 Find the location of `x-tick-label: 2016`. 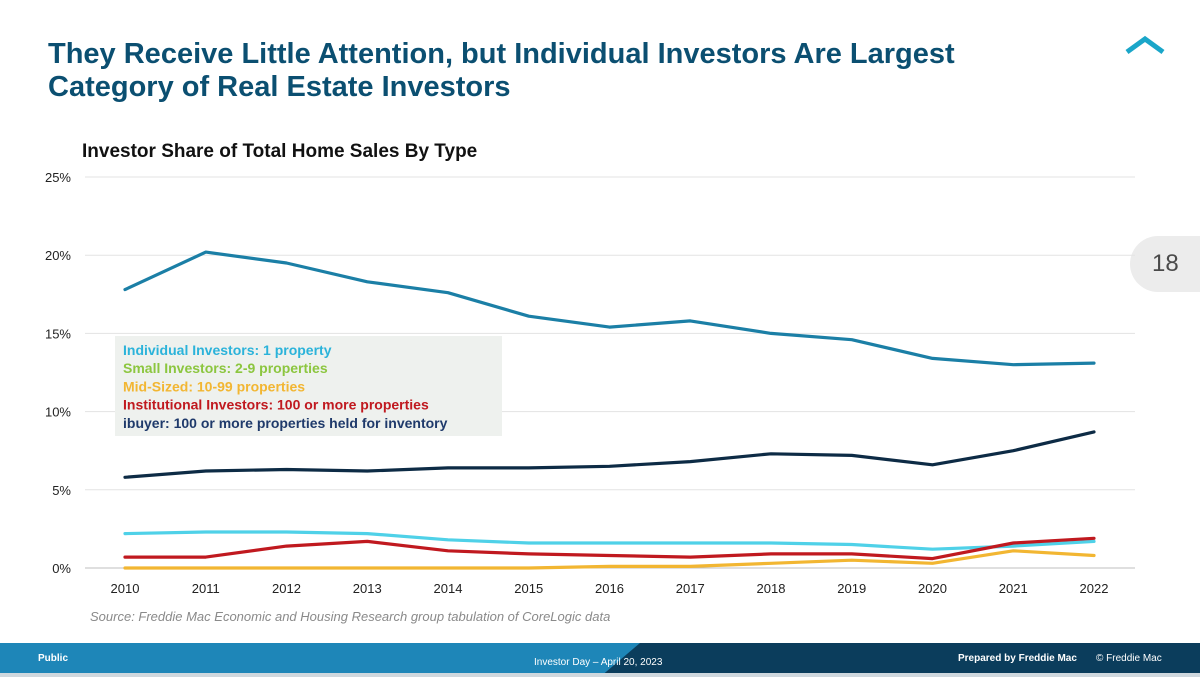

x-tick-label: 2016 is located at coordinates (609, 588).